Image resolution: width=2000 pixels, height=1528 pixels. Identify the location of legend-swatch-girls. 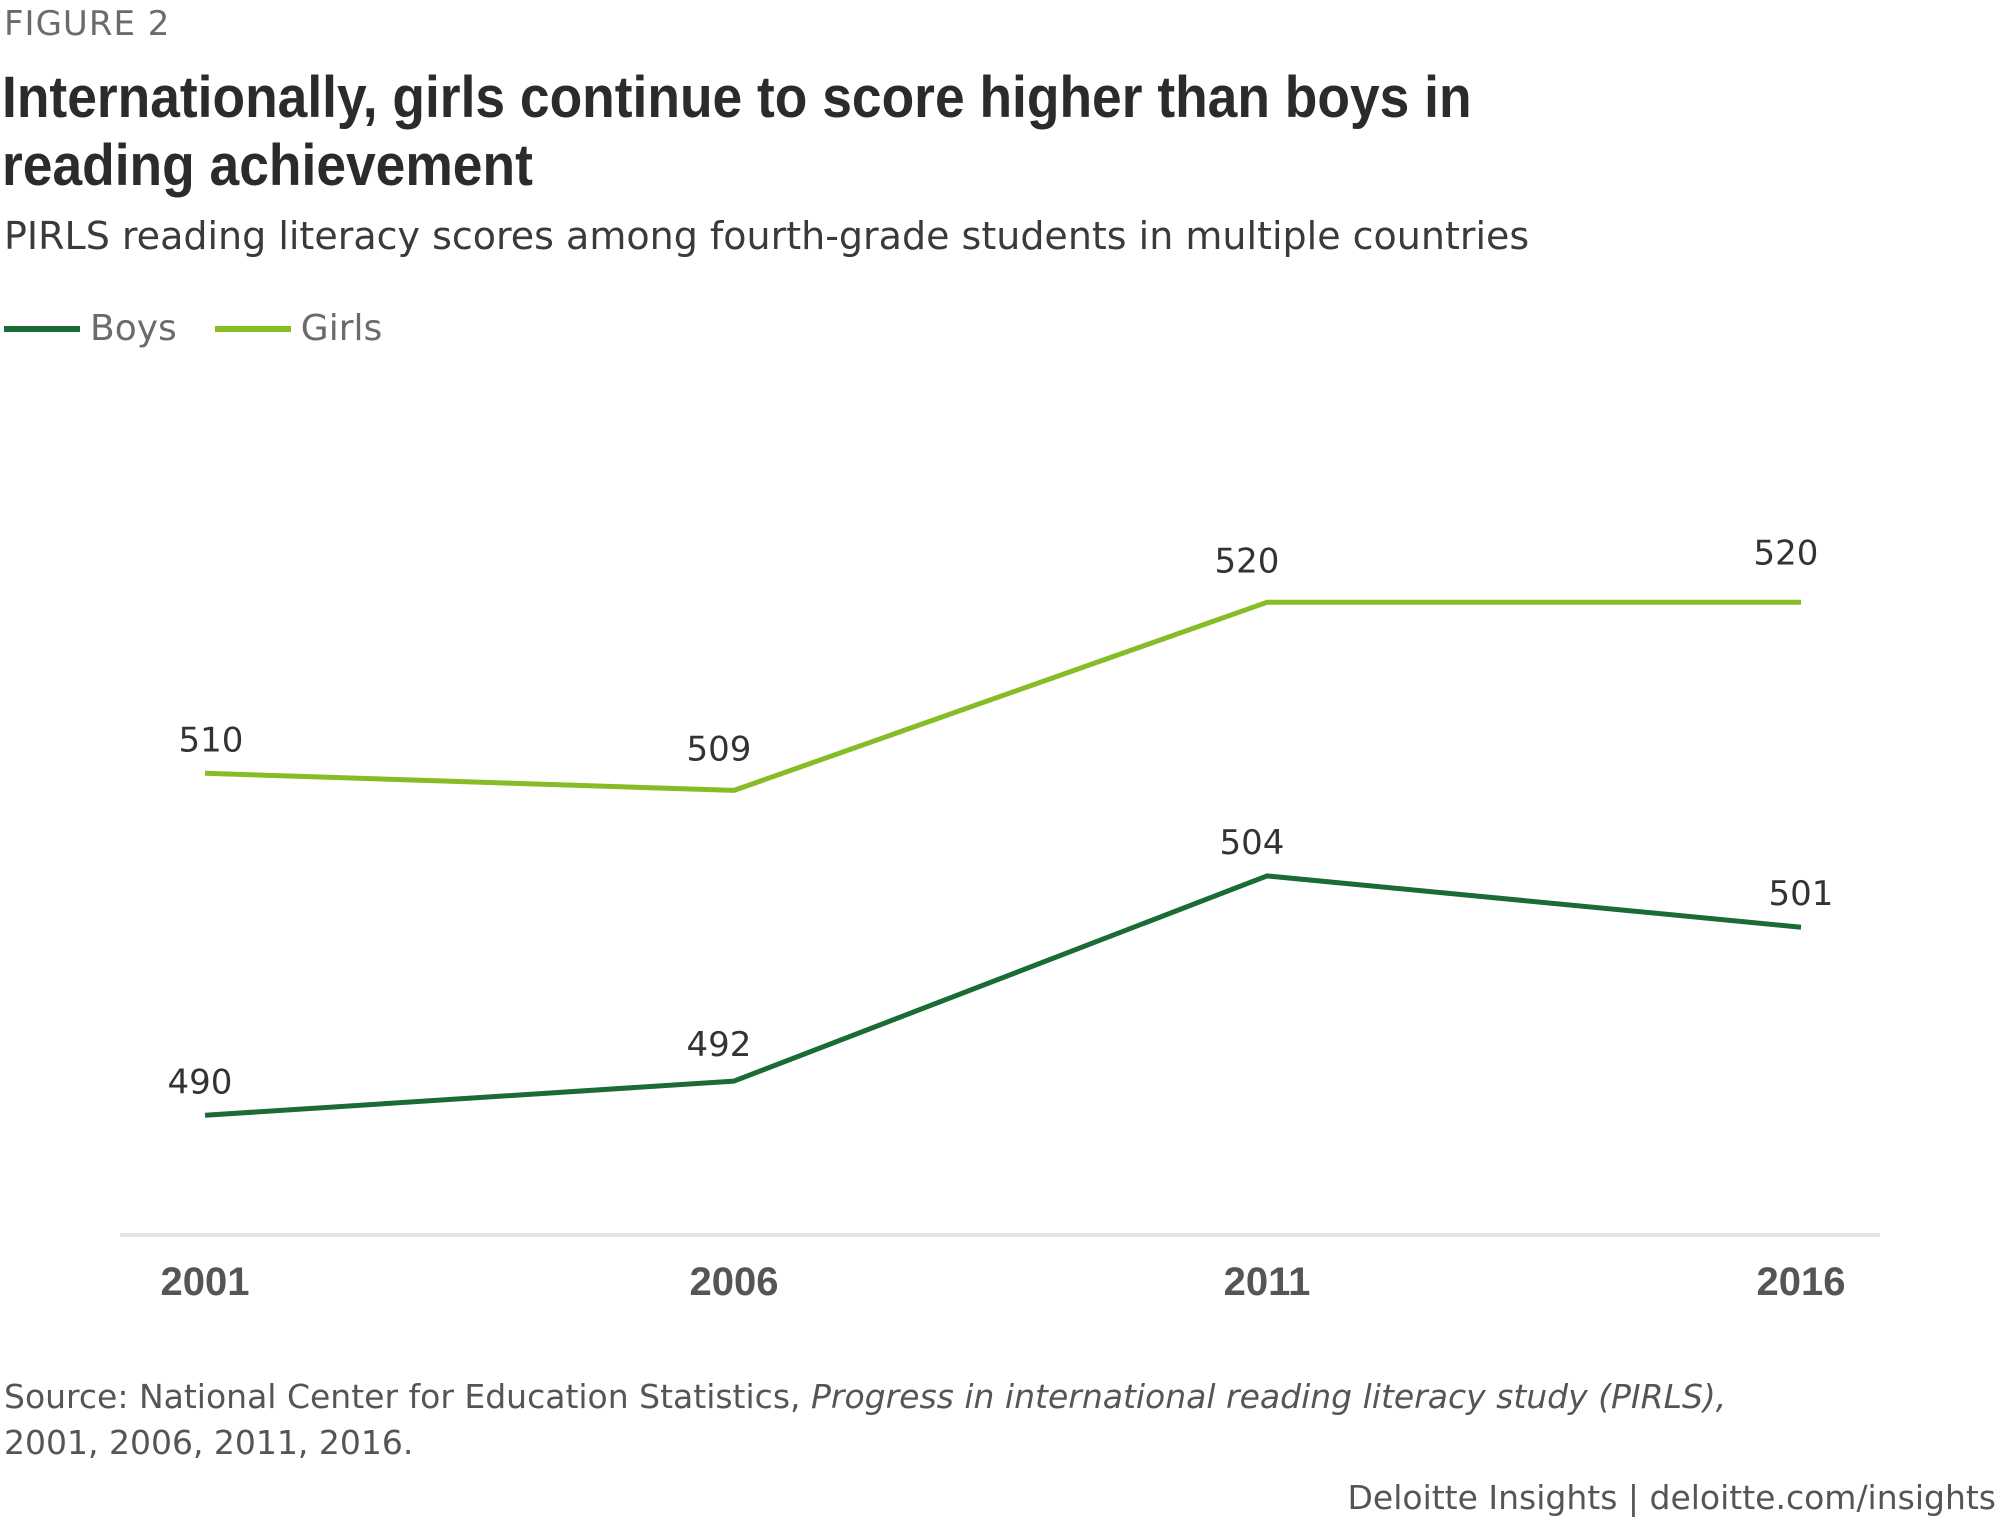
(252, 328).